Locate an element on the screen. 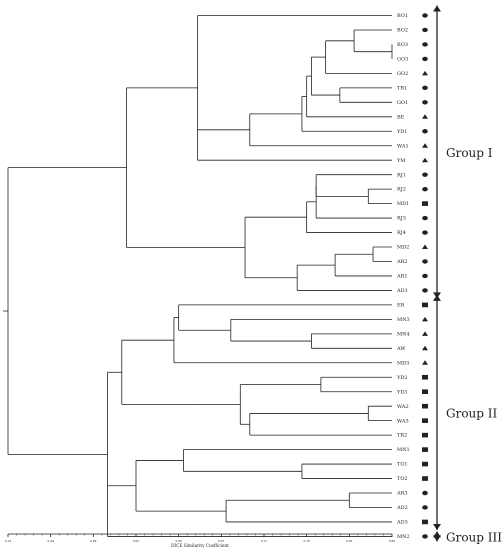  axis-tick-label: 0.19 is located at coordinates (8, 541).